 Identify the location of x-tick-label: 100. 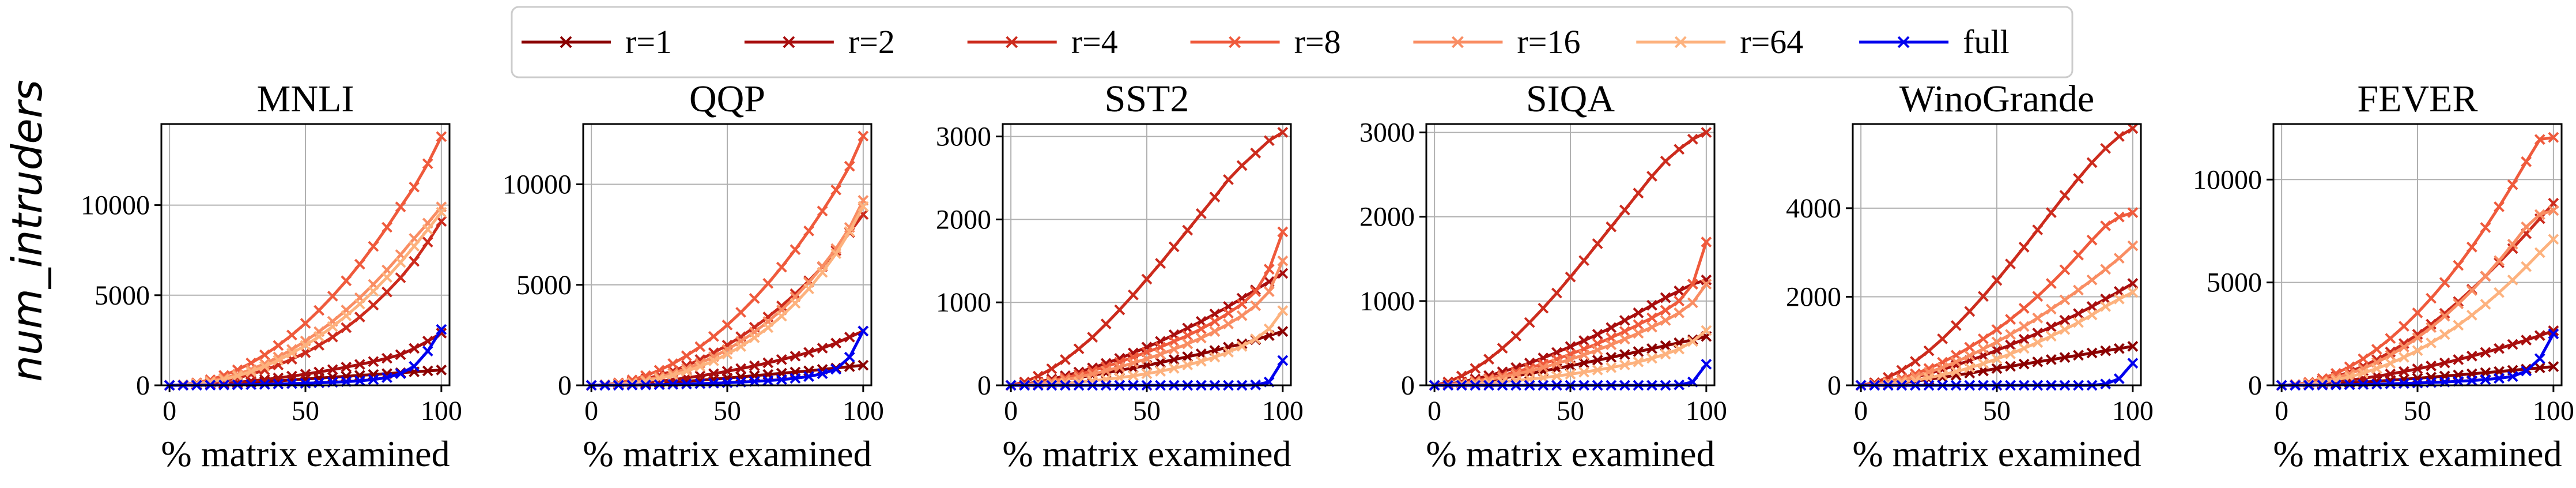
(1283, 411).